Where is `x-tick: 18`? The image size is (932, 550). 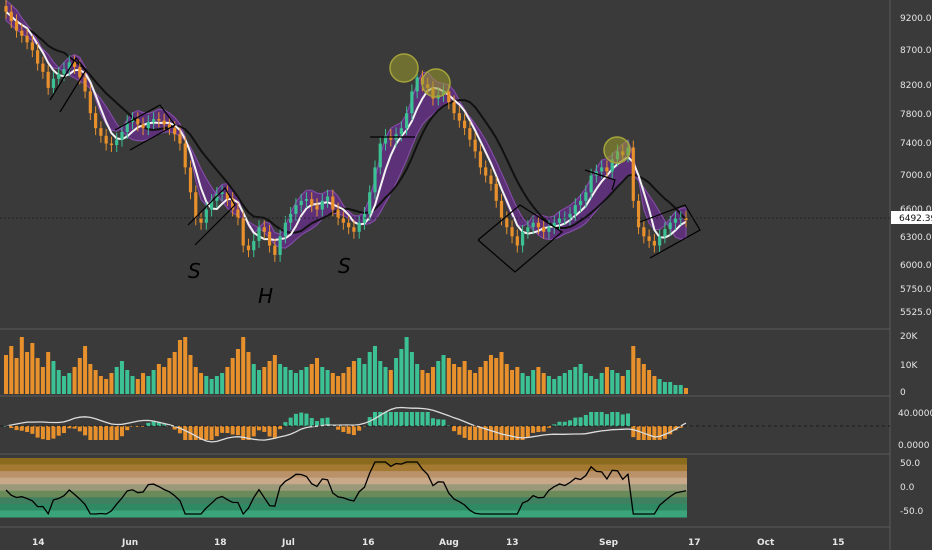
x-tick: 18 is located at coordinates (220, 543).